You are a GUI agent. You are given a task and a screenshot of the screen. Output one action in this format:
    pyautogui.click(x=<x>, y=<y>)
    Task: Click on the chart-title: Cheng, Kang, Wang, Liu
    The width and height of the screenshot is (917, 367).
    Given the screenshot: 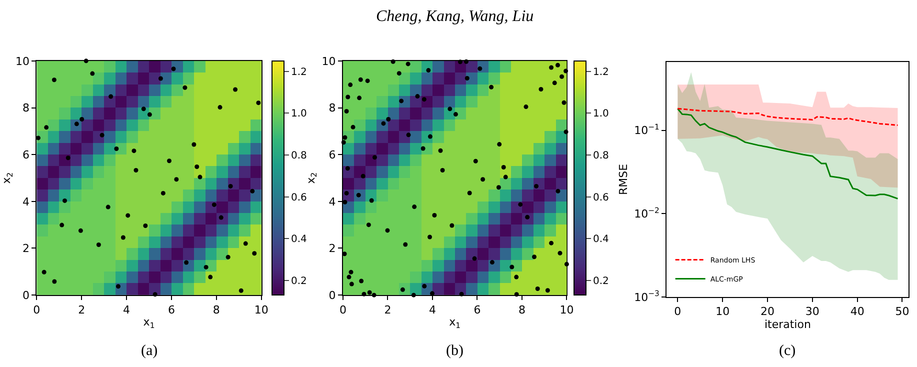 What is the action you would take?
    pyautogui.click(x=455, y=16)
    